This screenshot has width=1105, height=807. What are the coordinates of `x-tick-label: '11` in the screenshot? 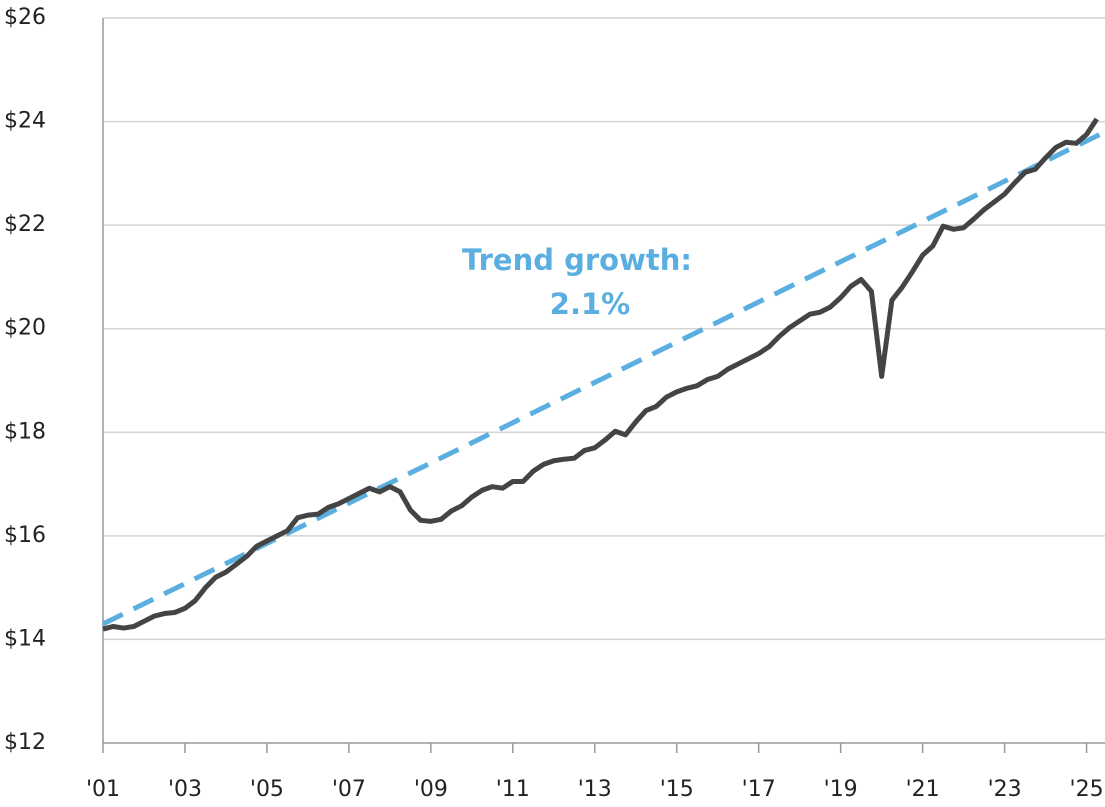 It's located at (513, 789).